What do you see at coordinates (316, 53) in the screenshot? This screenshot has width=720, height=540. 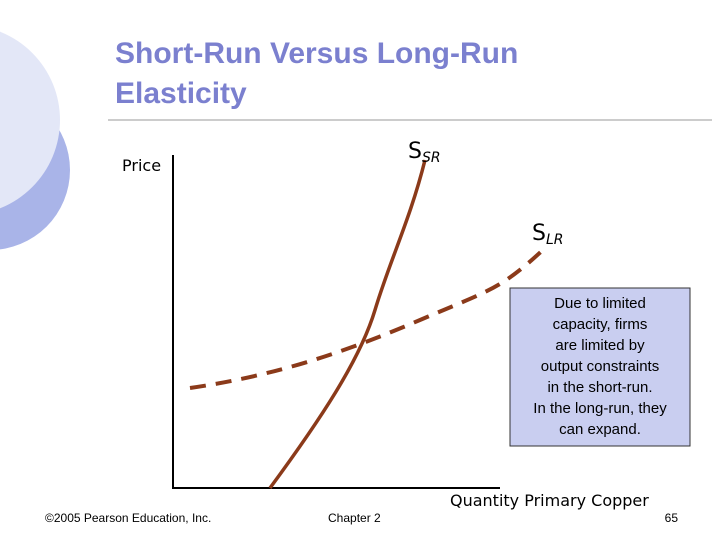 I see `title-line: Short-Run Versus Long-Run` at bounding box center [316, 53].